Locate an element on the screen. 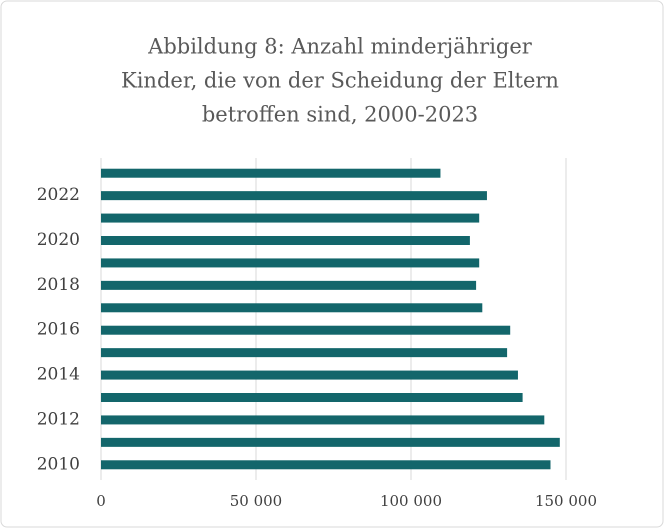  y-tick-label: 2020 is located at coordinates (58, 240).